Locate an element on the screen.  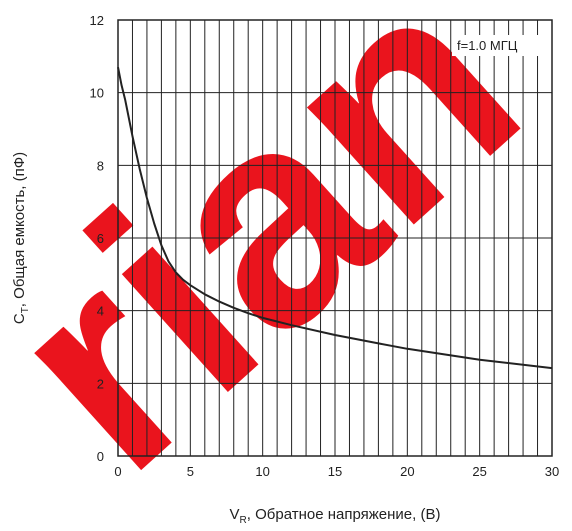
y-axis-text: , Общая емкость, (пФ) is located at coordinates (19, 229).